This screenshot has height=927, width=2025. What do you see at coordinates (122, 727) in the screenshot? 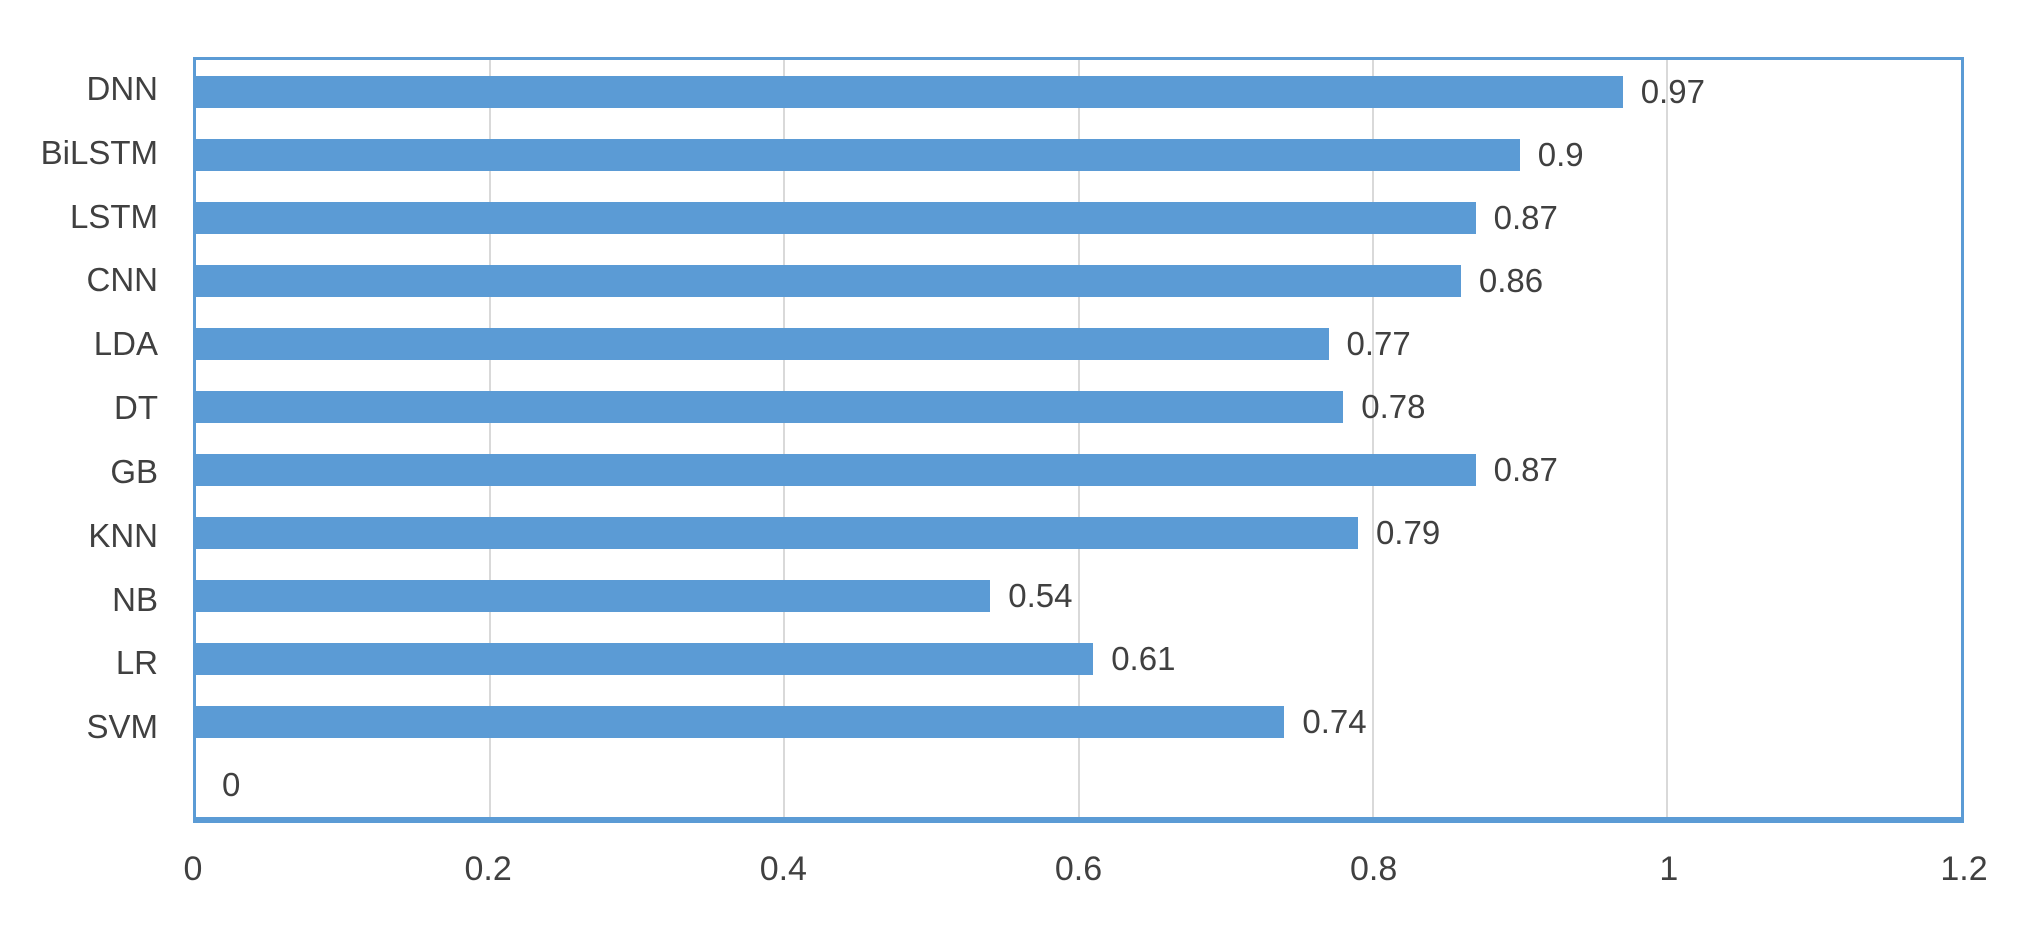
I see `category-label: SVM` at bounding box center [122, 727].